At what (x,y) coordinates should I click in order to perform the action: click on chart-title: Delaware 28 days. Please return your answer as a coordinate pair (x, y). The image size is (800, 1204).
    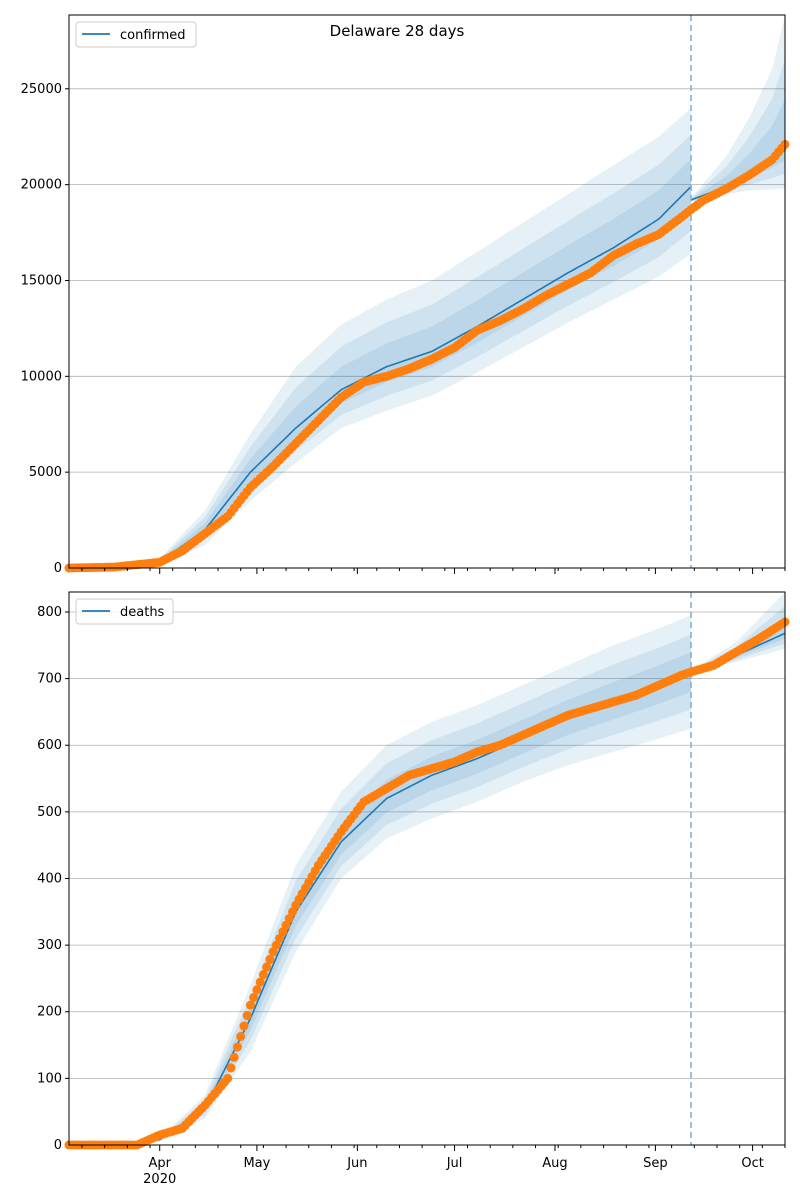
    Looking at the image, I should click on (397, 31).